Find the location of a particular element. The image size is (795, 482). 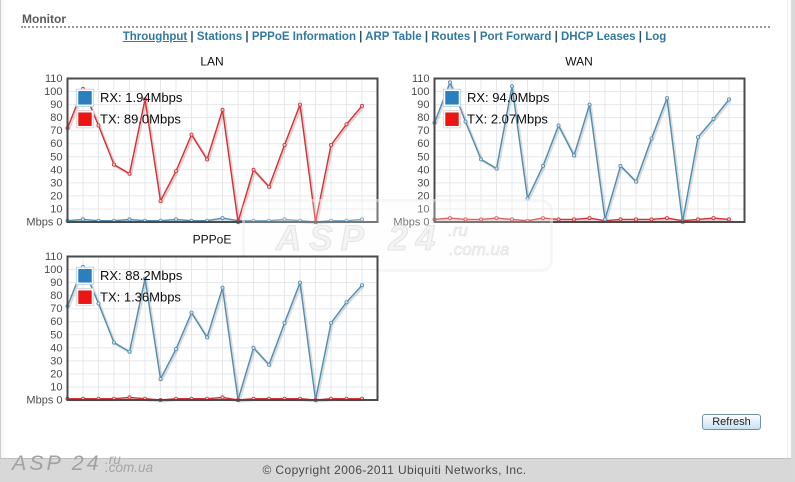

svg-text: TX: 89.0Mbps is located at coordinates (140, 118).